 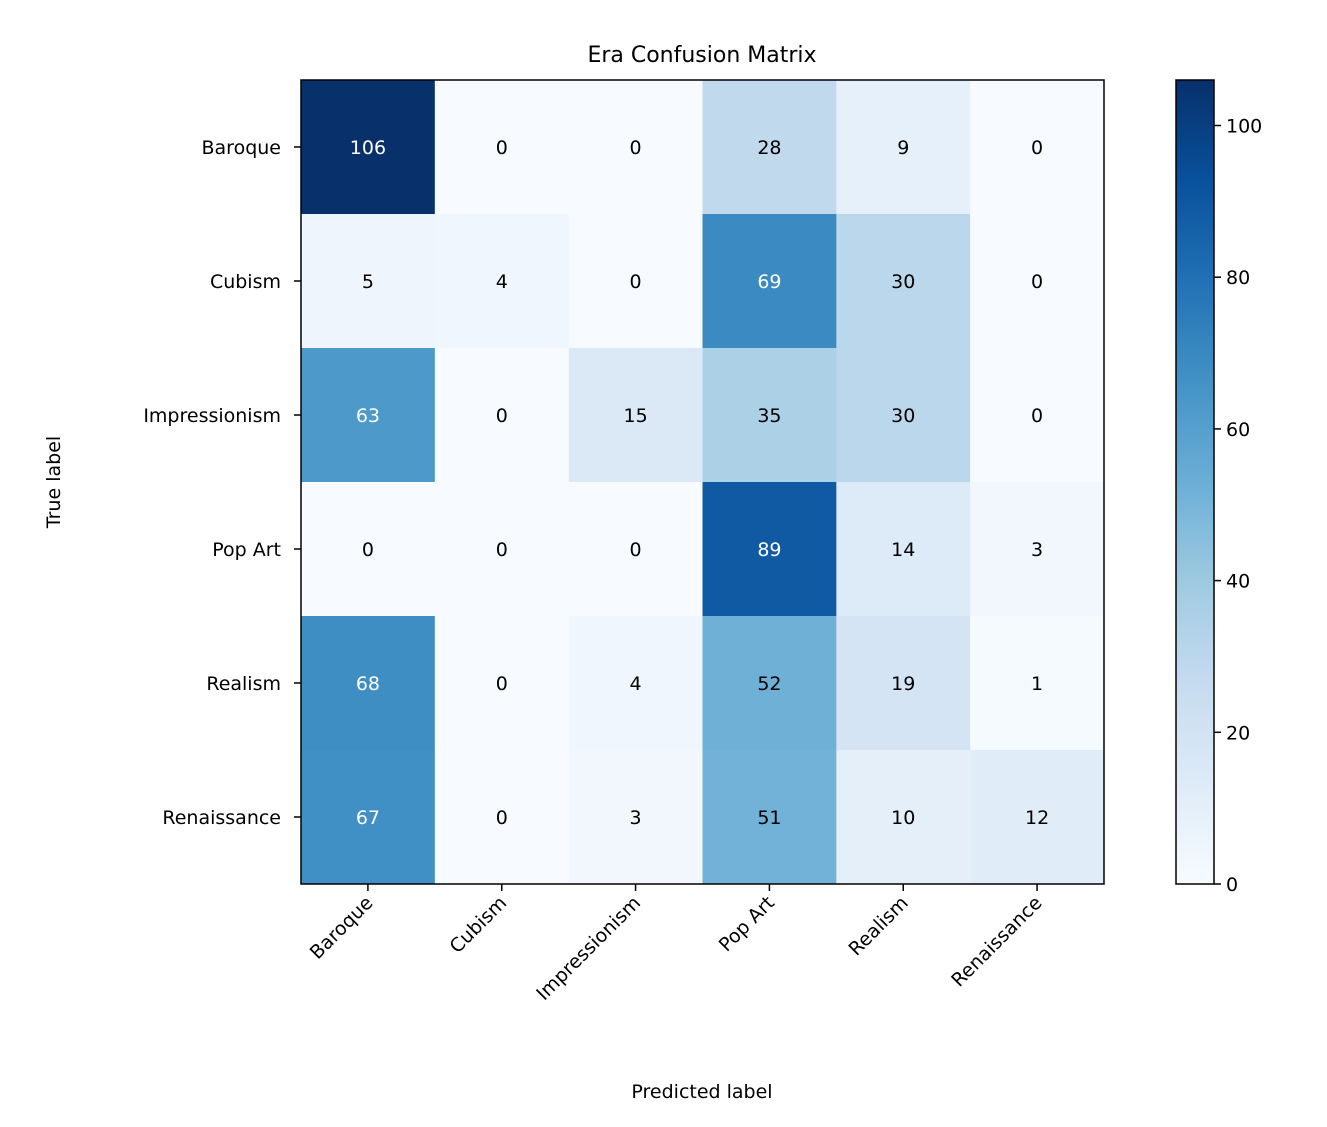 I want to click on colorbar-tick-label: 60, so click(x=1238, y=430).